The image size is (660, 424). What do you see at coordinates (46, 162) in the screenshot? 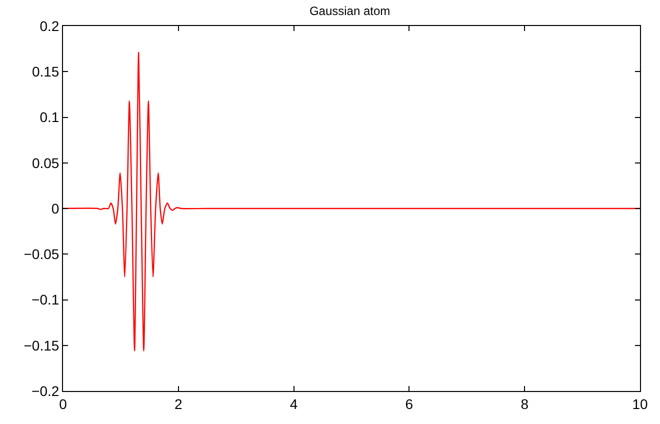
I see `y-tick-label: 0.05` at bounding box center [46, 162].